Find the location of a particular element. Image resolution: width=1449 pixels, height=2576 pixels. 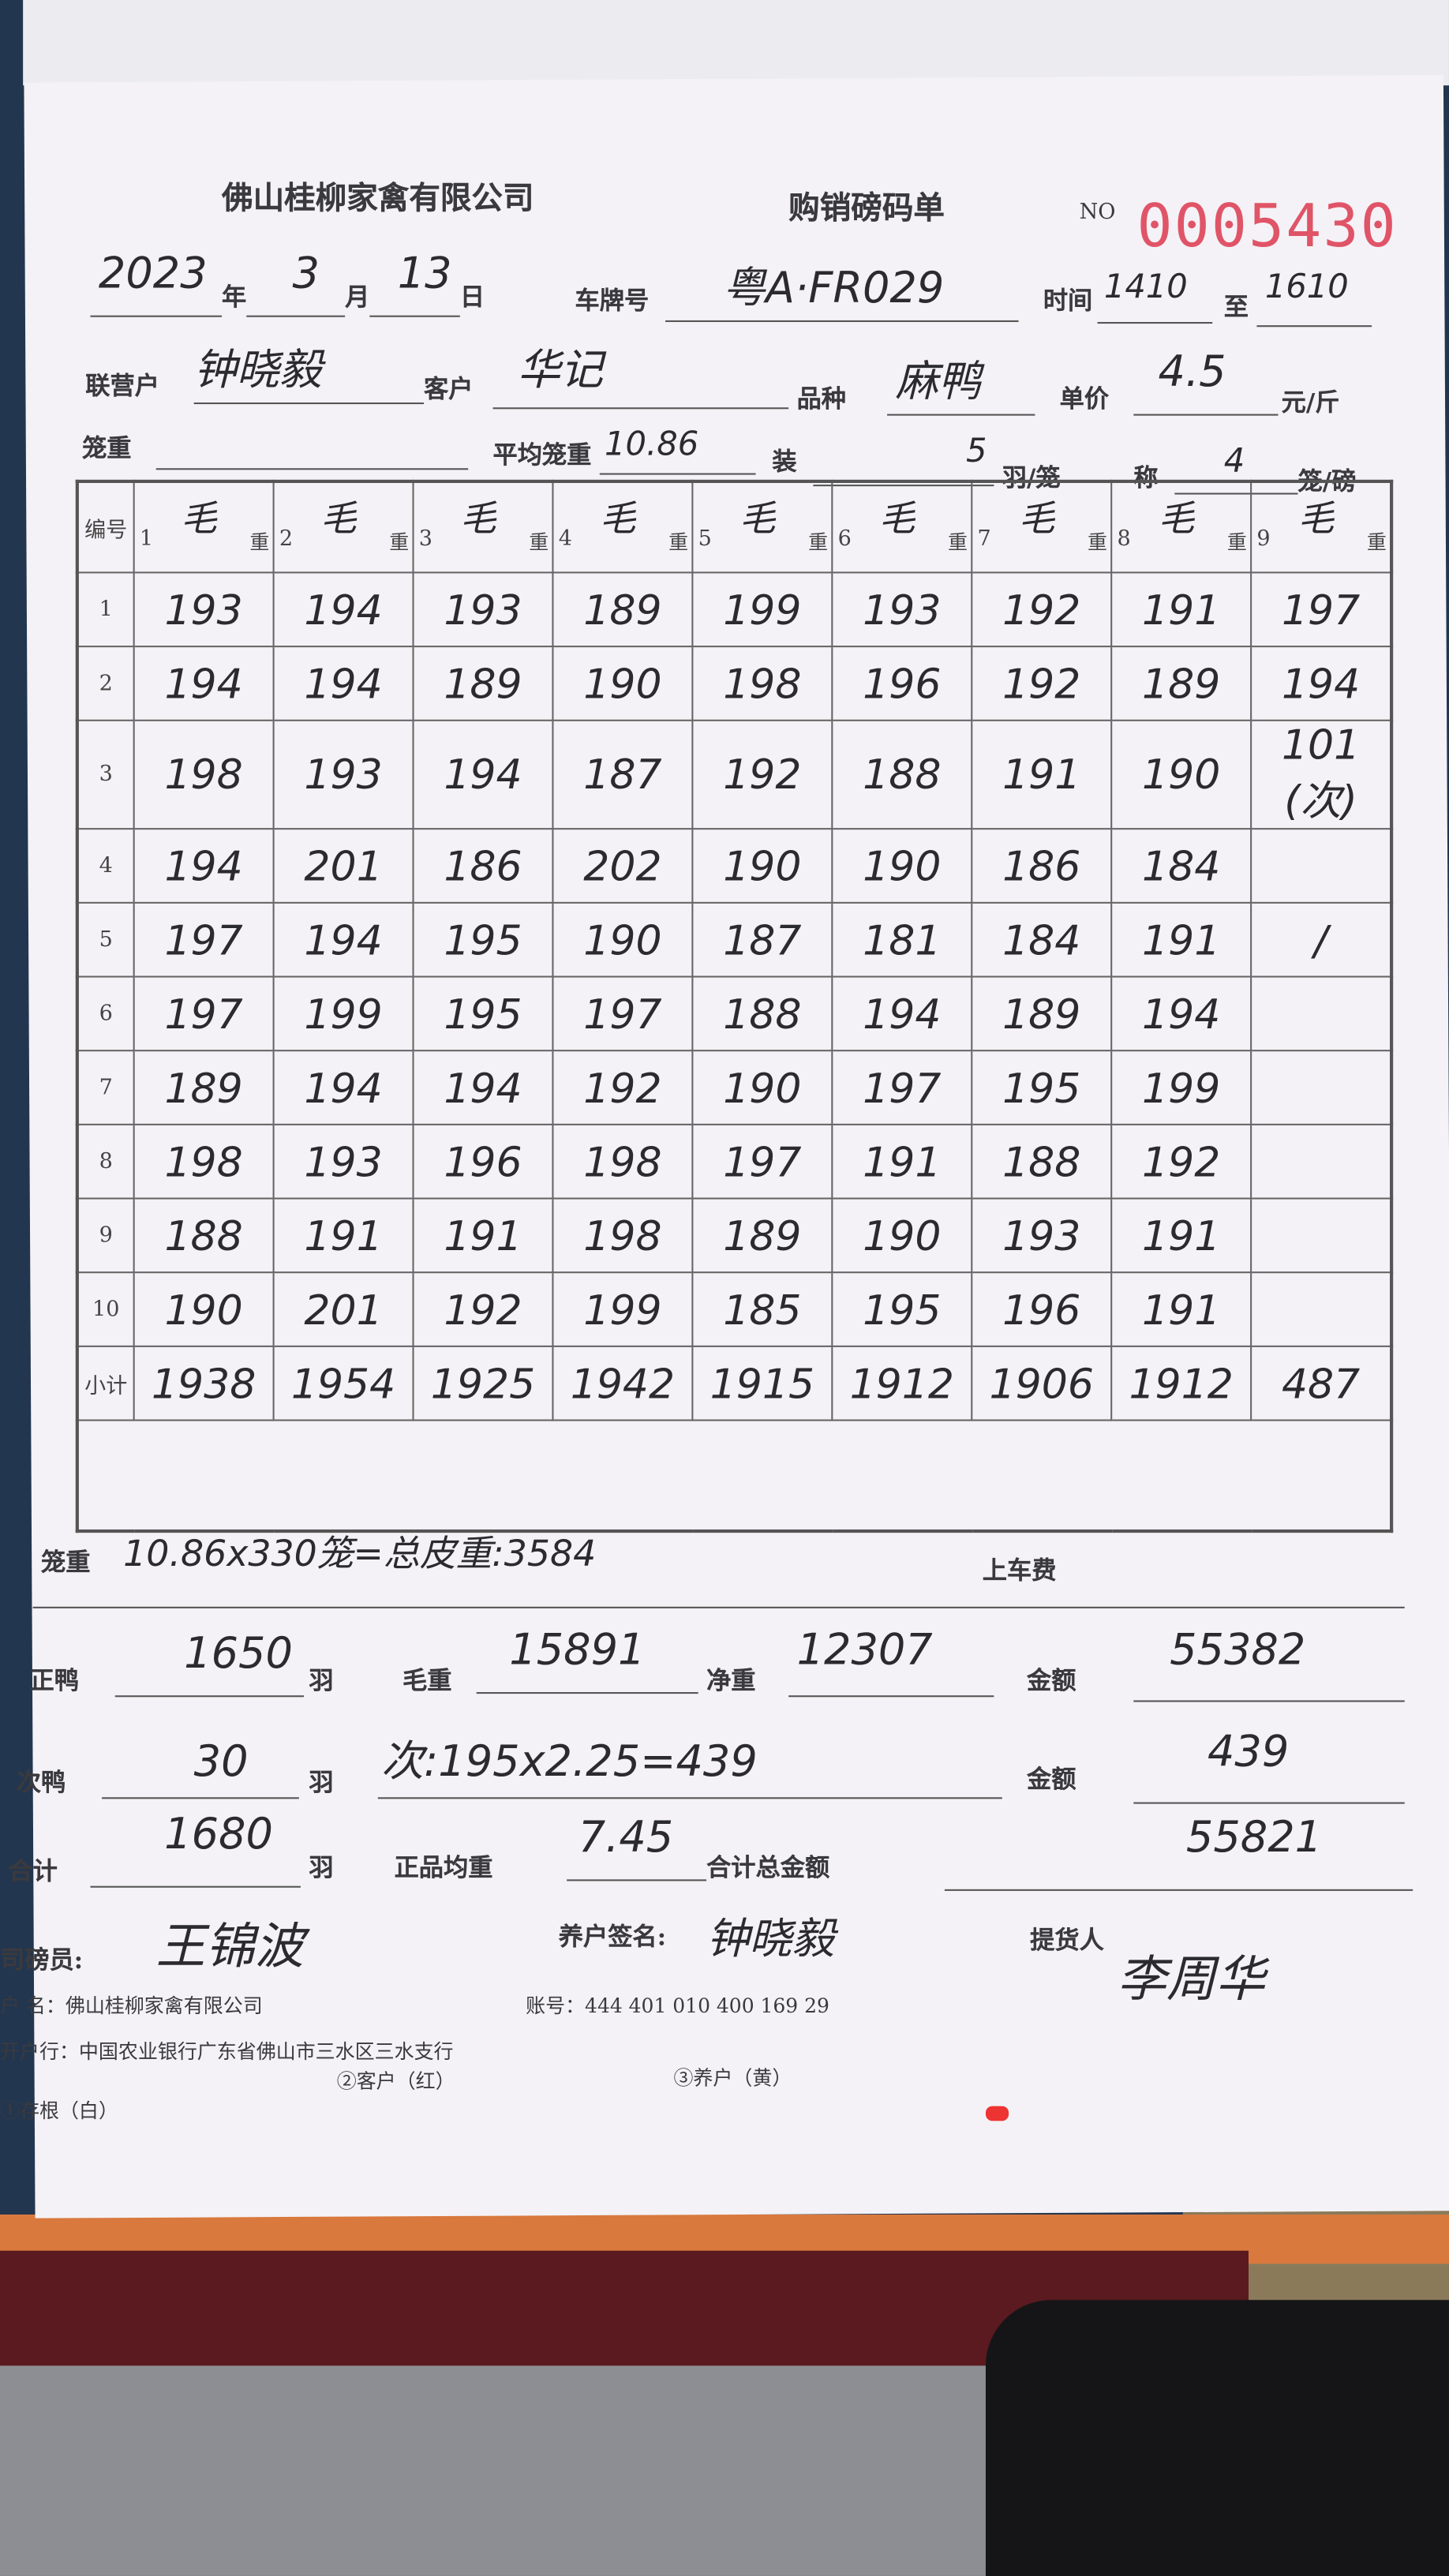

subtotal-cell: 487 is located at coordinates (1321, 1383).